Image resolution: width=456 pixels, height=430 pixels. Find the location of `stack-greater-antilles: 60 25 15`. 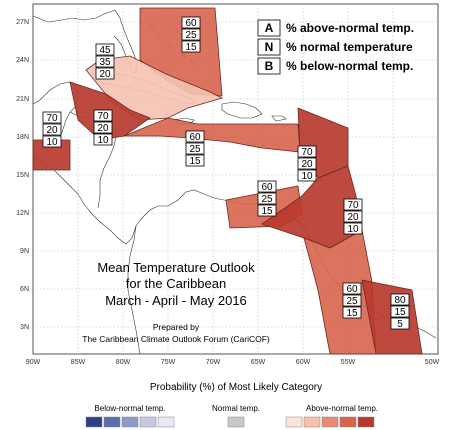

stack-greater-antilles: 60 25 15 is located at coordinates (195, 148).